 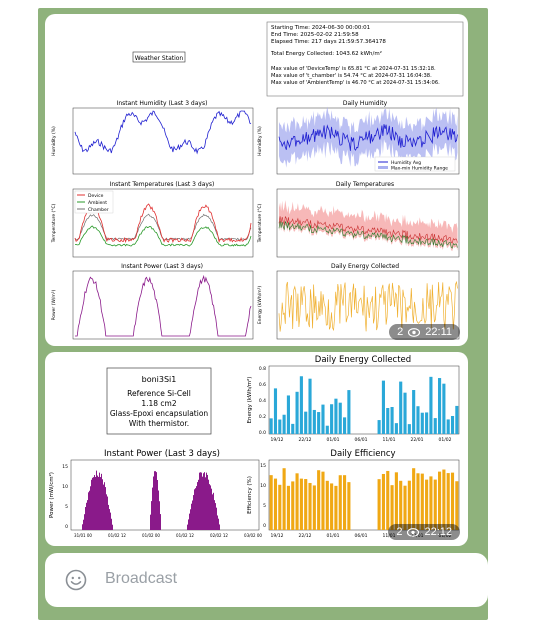 What do you see at coordinates (320, 28) in the screenshot?
I see `info-start: Starting Time: 2024-06-30 00:00:01` at bounding box center [320, 28].